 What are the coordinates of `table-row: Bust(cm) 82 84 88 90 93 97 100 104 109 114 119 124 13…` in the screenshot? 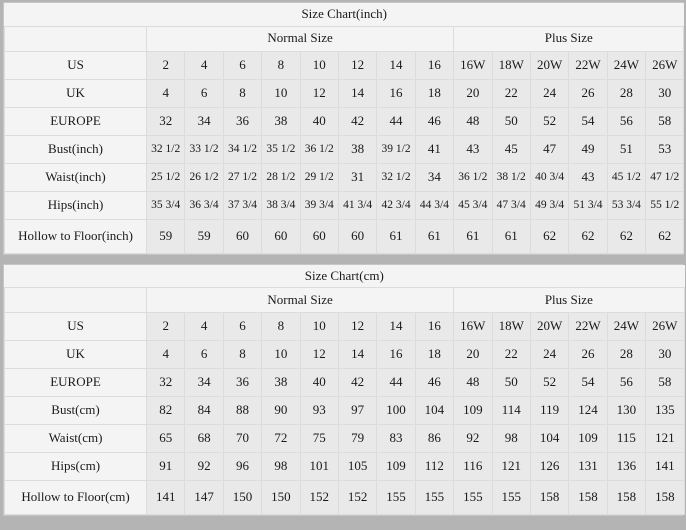 It's located at (344, 410).